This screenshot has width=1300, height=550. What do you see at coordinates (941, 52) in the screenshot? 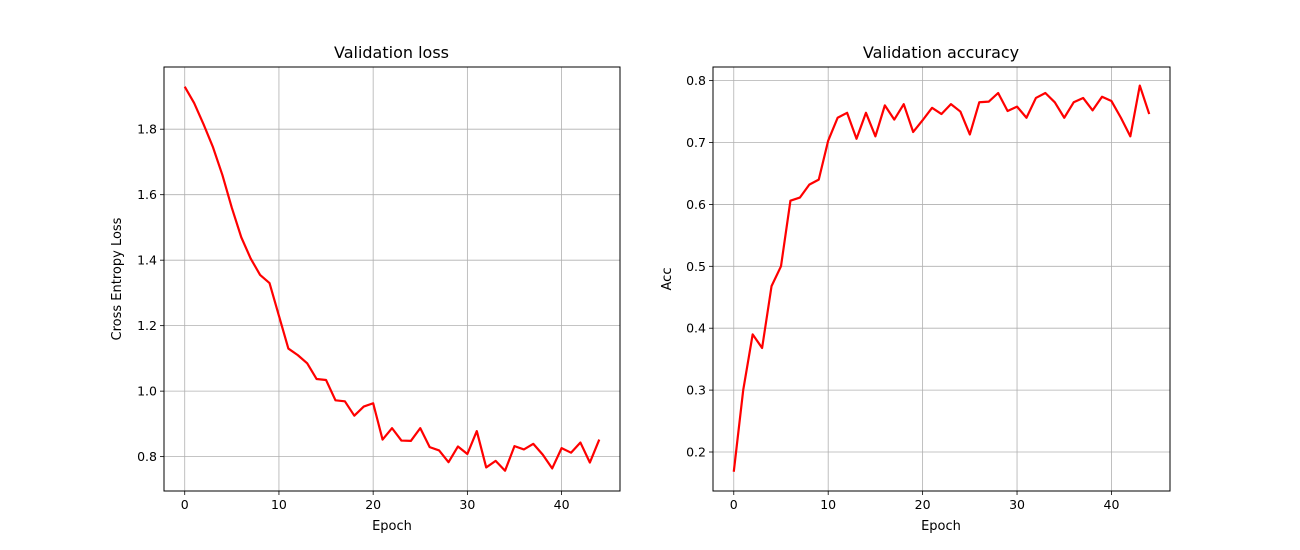
I see `chart-title: Validation accuracy` at bounding box center [941, 52].